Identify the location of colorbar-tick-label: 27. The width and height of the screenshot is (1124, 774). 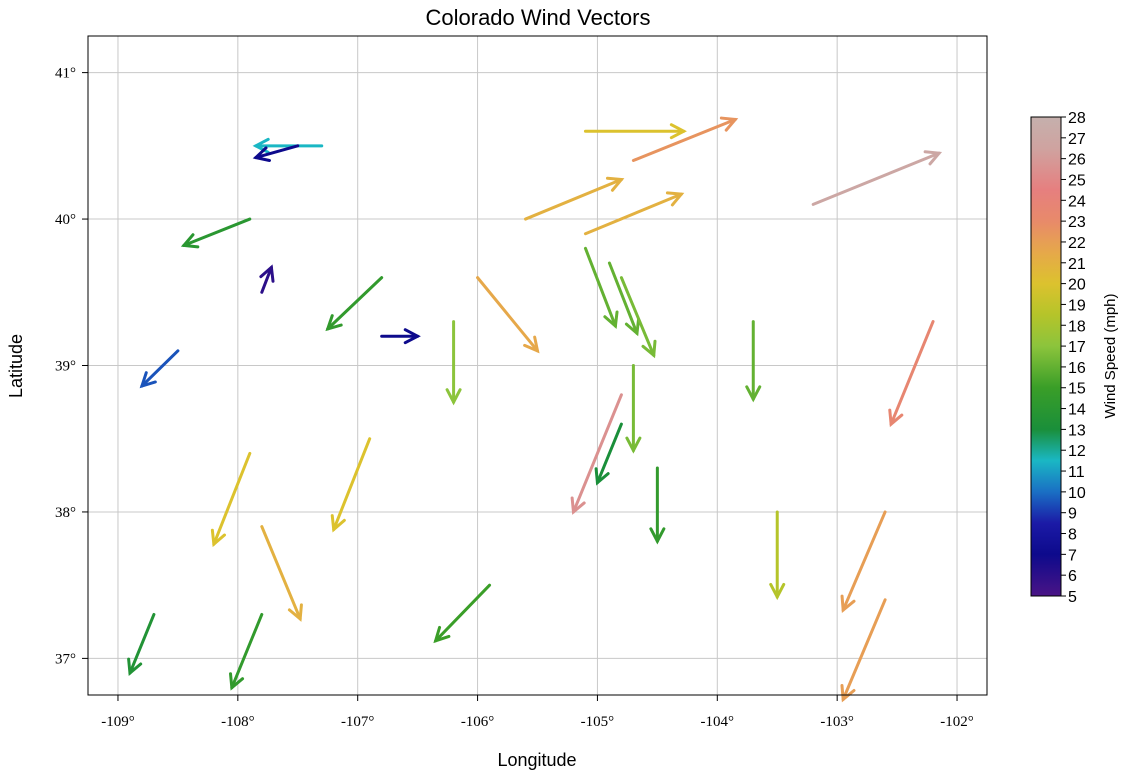
(1077, 139).